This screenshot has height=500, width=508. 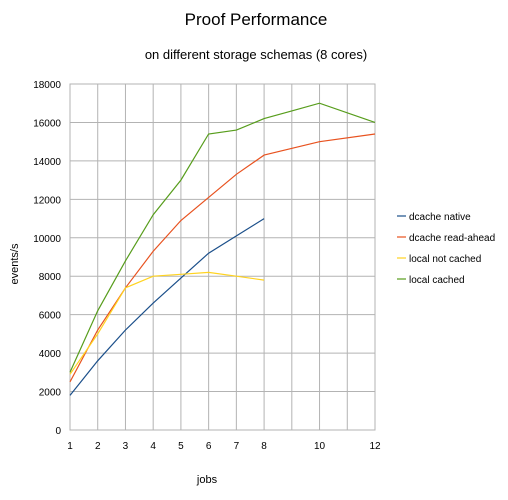 I want to click on legend-label: dcache read-ahead, so click(x=452, y=238).